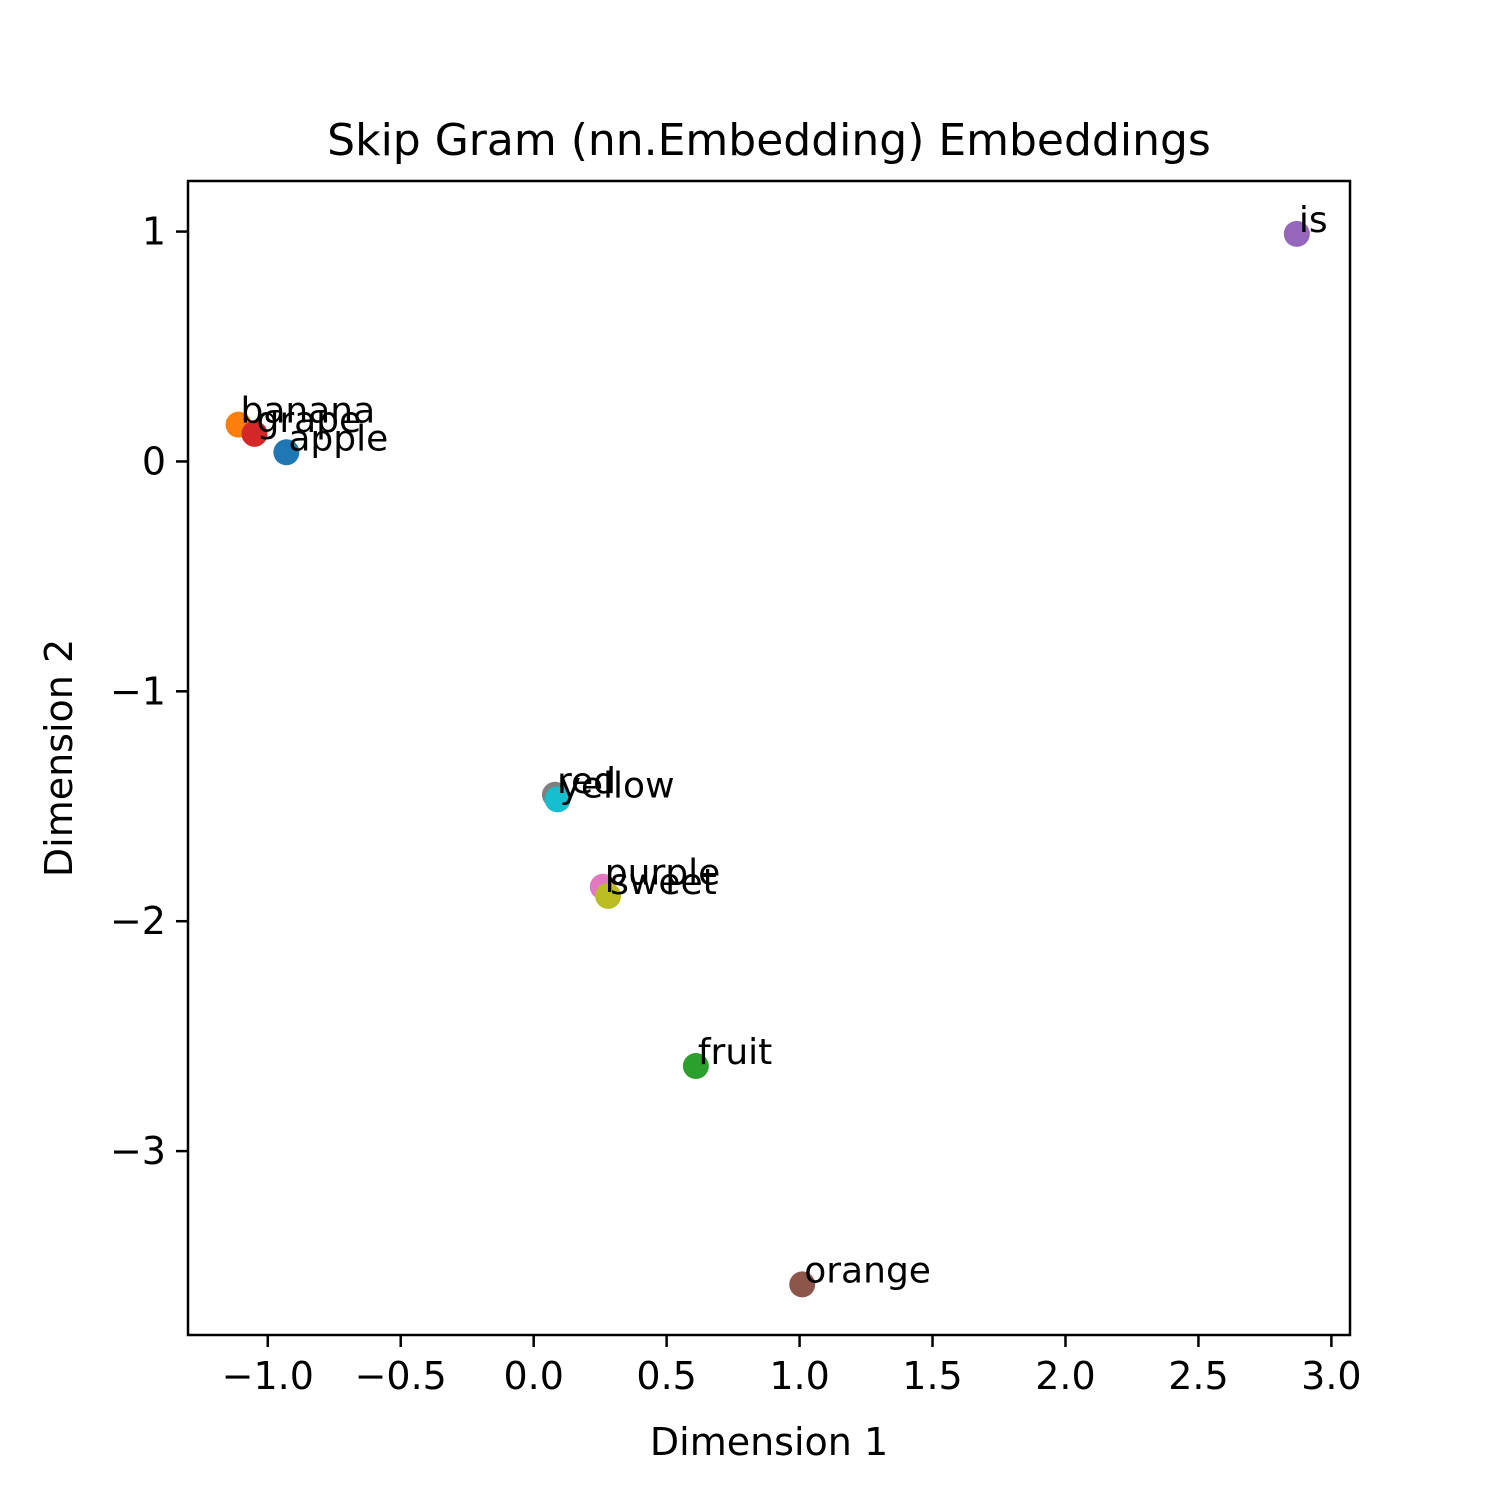 This screenshot has height=1500, width=1500. What do you see at coordinates (338, 438) in the screenshot?
I see `point-label-apple: apple` at bounding box center [338, 438].